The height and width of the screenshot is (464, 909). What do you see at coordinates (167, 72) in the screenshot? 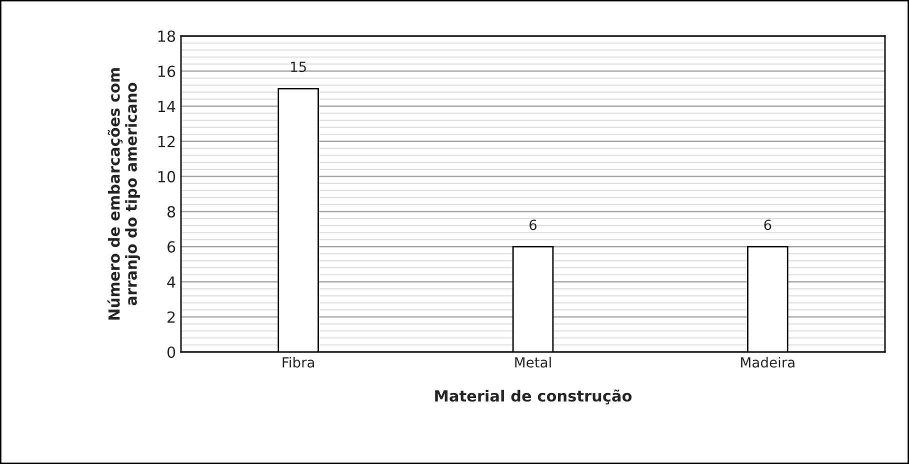
I see `y-tick-label: 16` at bounding box center [167, 72].